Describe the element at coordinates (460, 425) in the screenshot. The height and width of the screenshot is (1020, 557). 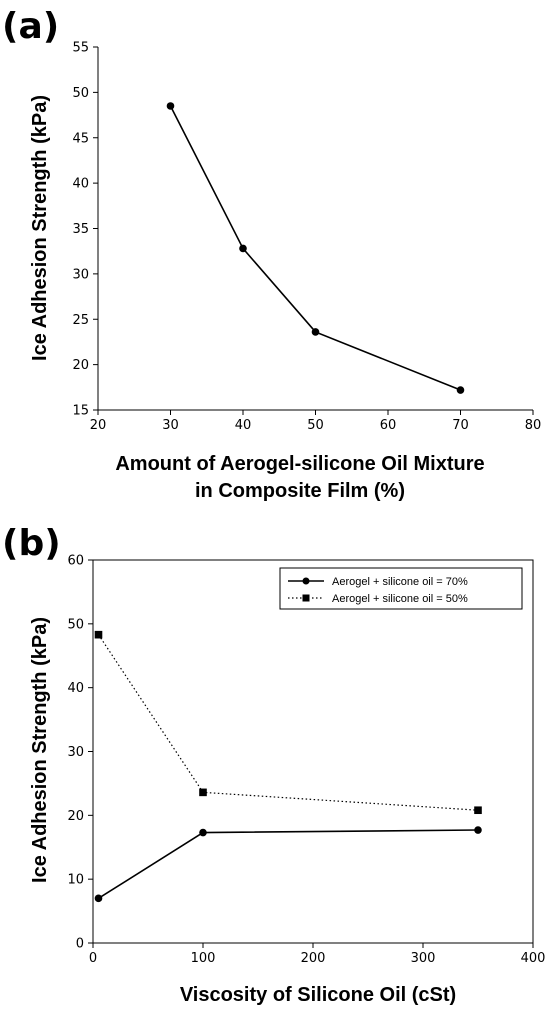
I see `panel-a-x-tick-label: 70` at that location.